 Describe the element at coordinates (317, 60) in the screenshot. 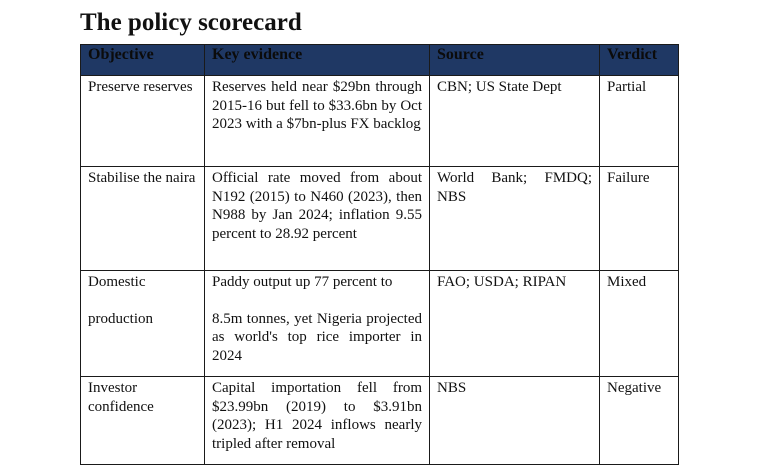

I see `header-key-evidence: Key evidence` at that location.